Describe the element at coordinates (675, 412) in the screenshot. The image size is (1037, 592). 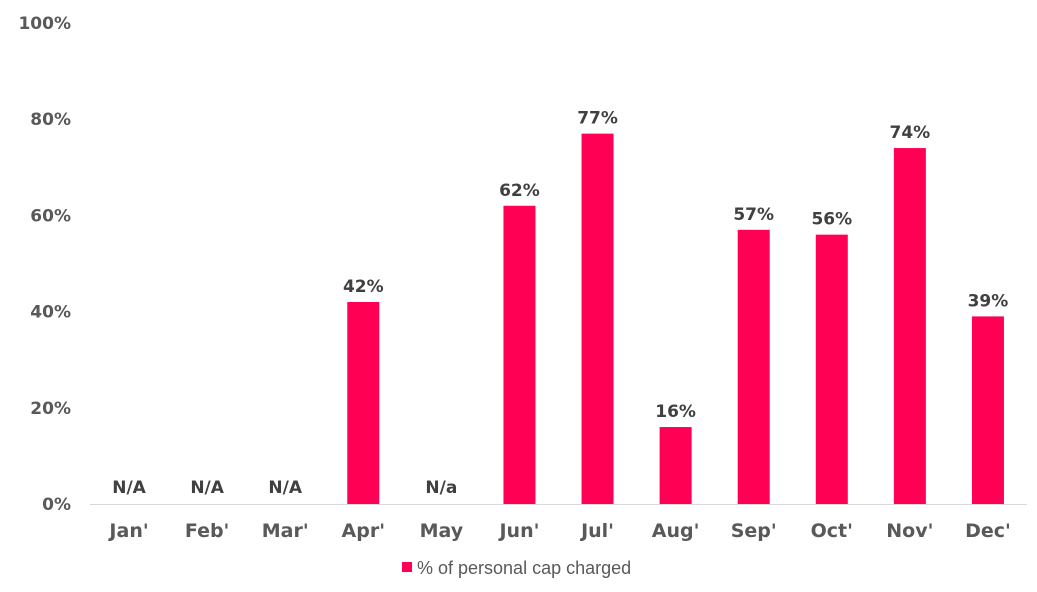
I see `data-label: 16%` at that location.